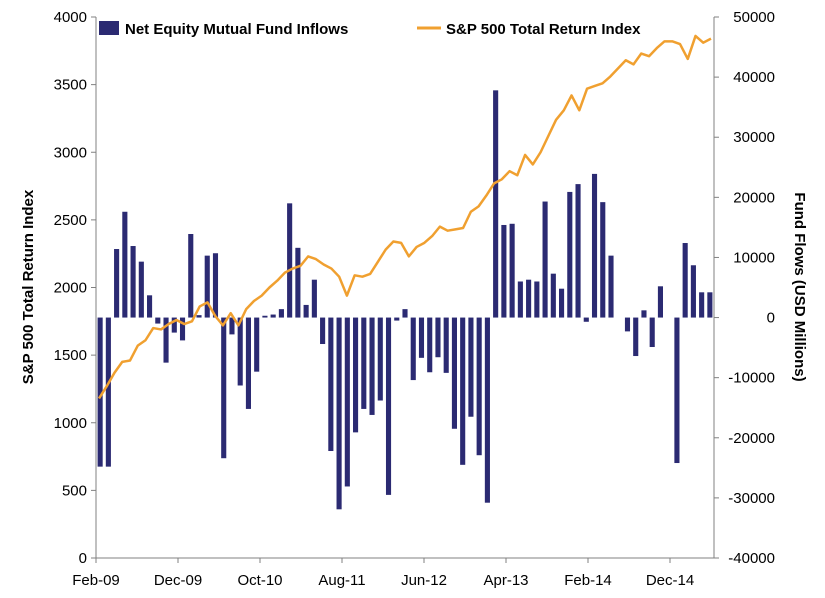 This screenshot has width=825, height=598. What do you see at coordinates (588, 580) in the screenshot?
I see `x-tick-label: Feb-14` at bounding box center [588, 580].